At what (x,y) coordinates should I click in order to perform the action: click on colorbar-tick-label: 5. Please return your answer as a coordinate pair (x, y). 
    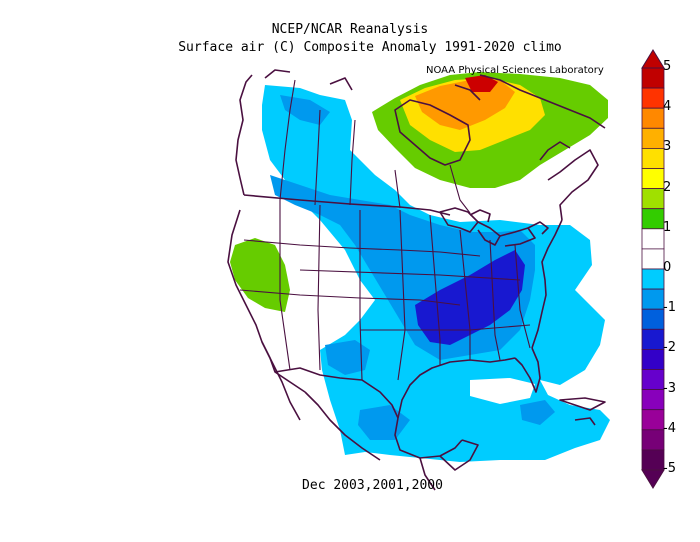
    Looking at the image, I should click on (667, 66).